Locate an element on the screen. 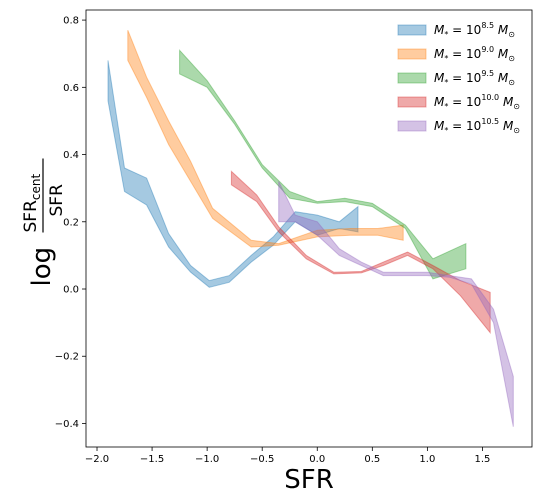  y-tick-label: 0.0 is located at coordinates (71, 290).